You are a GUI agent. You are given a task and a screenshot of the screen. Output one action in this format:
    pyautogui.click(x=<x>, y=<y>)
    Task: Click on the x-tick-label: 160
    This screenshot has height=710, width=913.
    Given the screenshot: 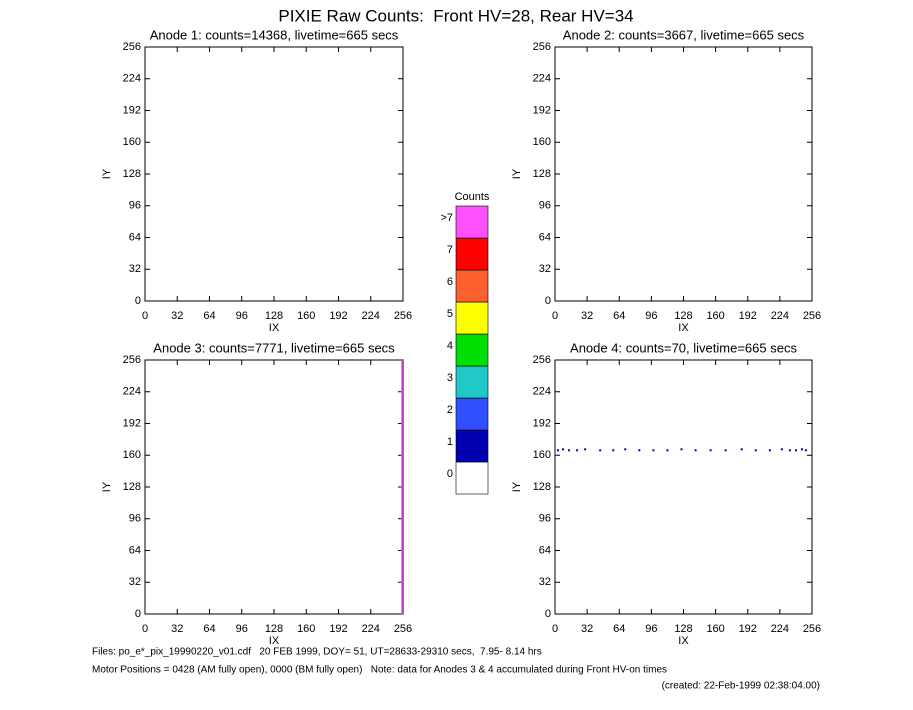 What is the action you would take?
    pyautogui.click(x=306, y=316)
    